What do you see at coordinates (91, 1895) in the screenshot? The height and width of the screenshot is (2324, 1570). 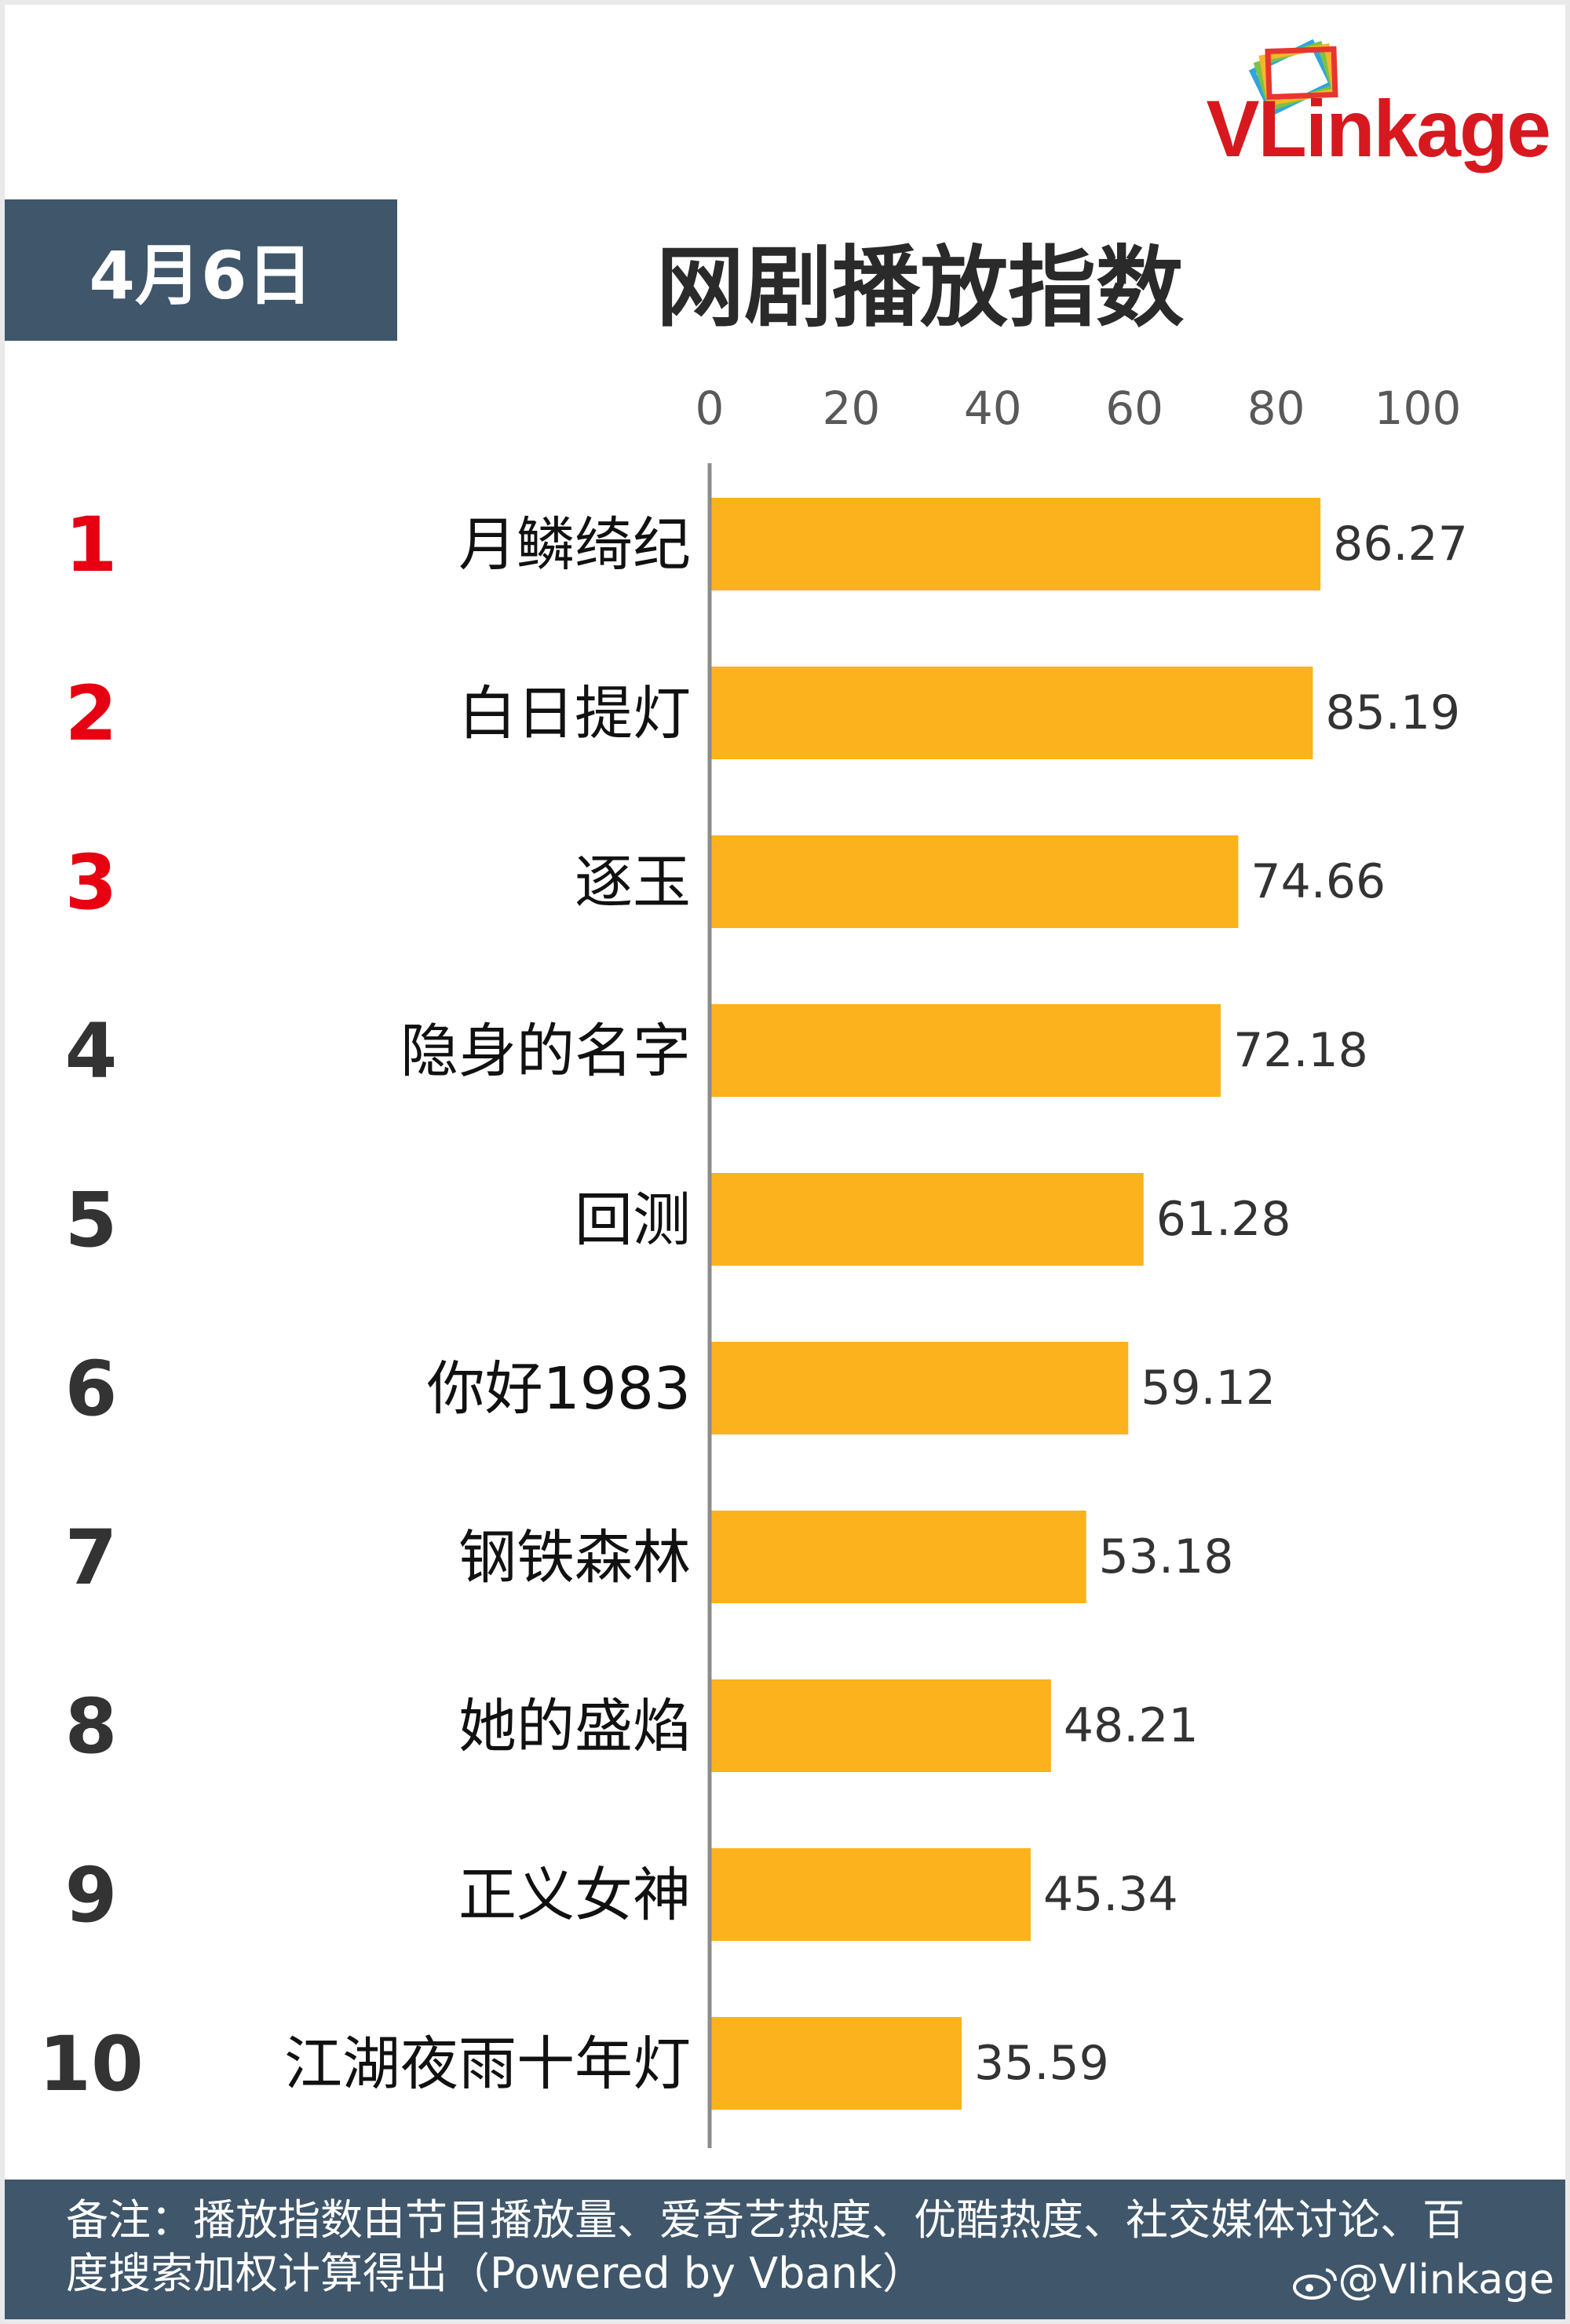 I see `rank-number: 9` at bounding box center [91, 1895].